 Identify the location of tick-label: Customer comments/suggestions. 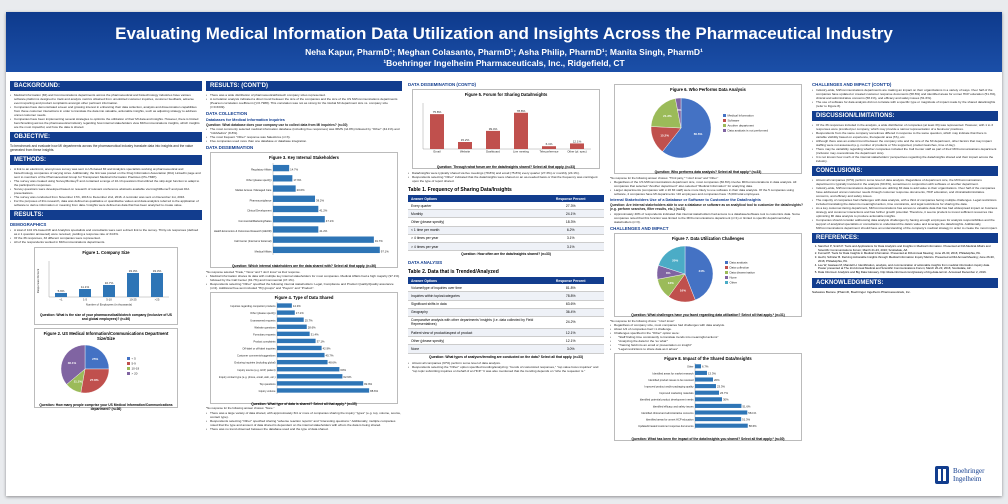
(256, 356).